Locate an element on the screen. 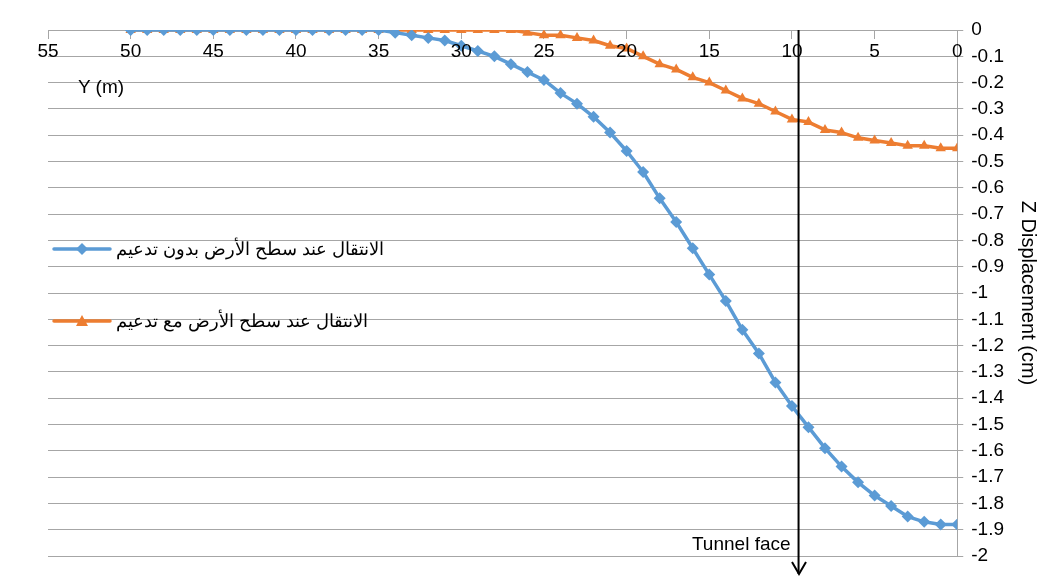 Image resolution: width=1058 pixels, height=586 pixels. y-tick-label: -1 is located at coordinates (980, 292).